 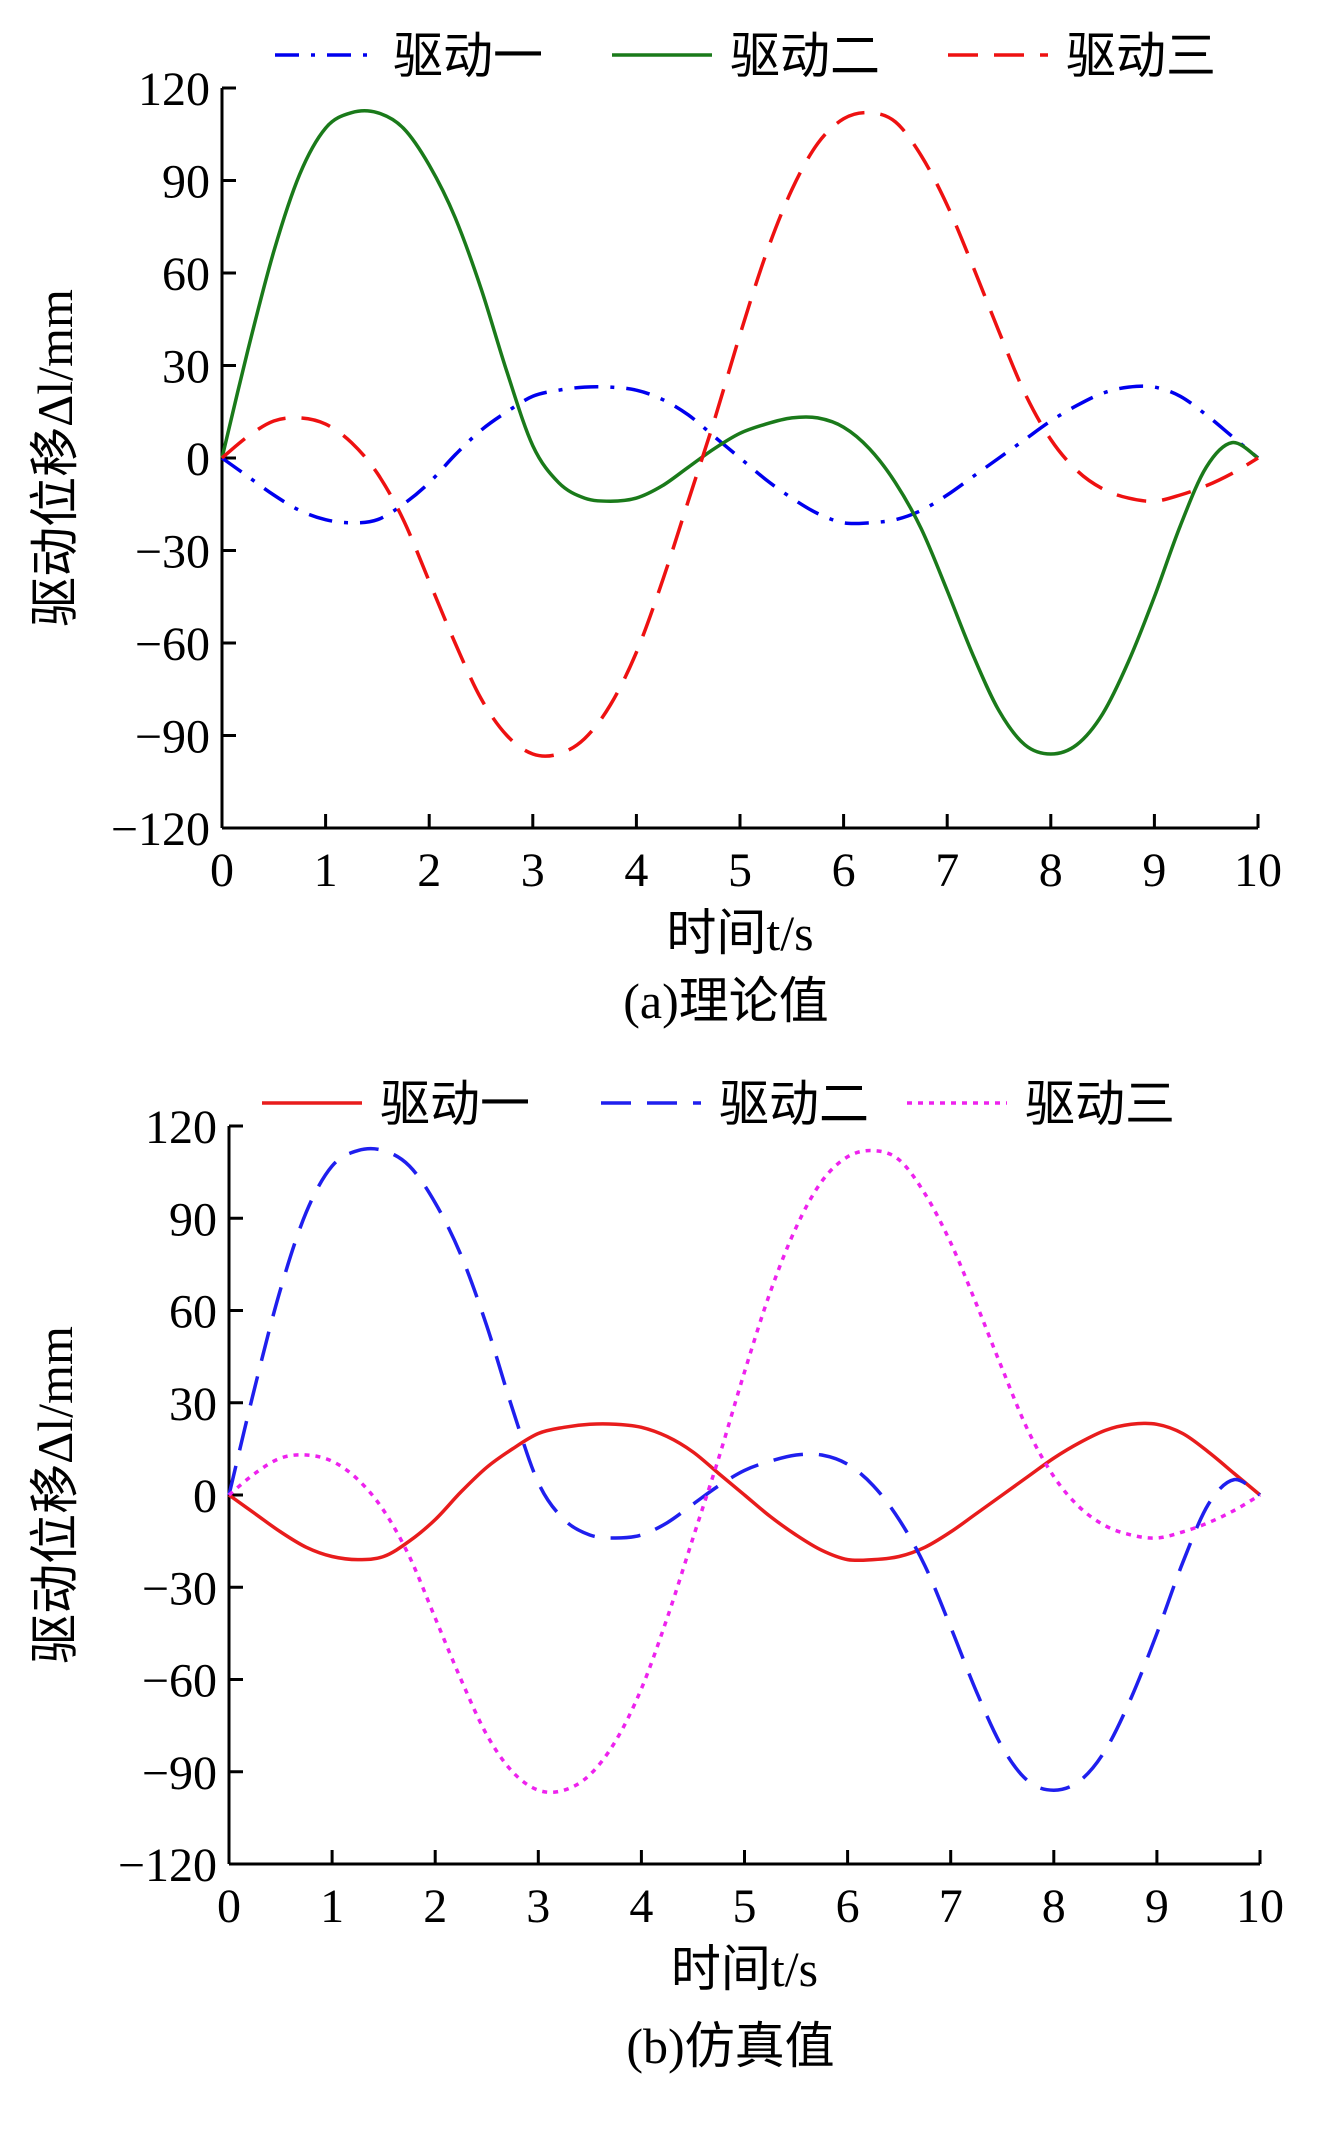 I want to click on panel-caption: (b)仿真值, so click(x=730, y=2046).